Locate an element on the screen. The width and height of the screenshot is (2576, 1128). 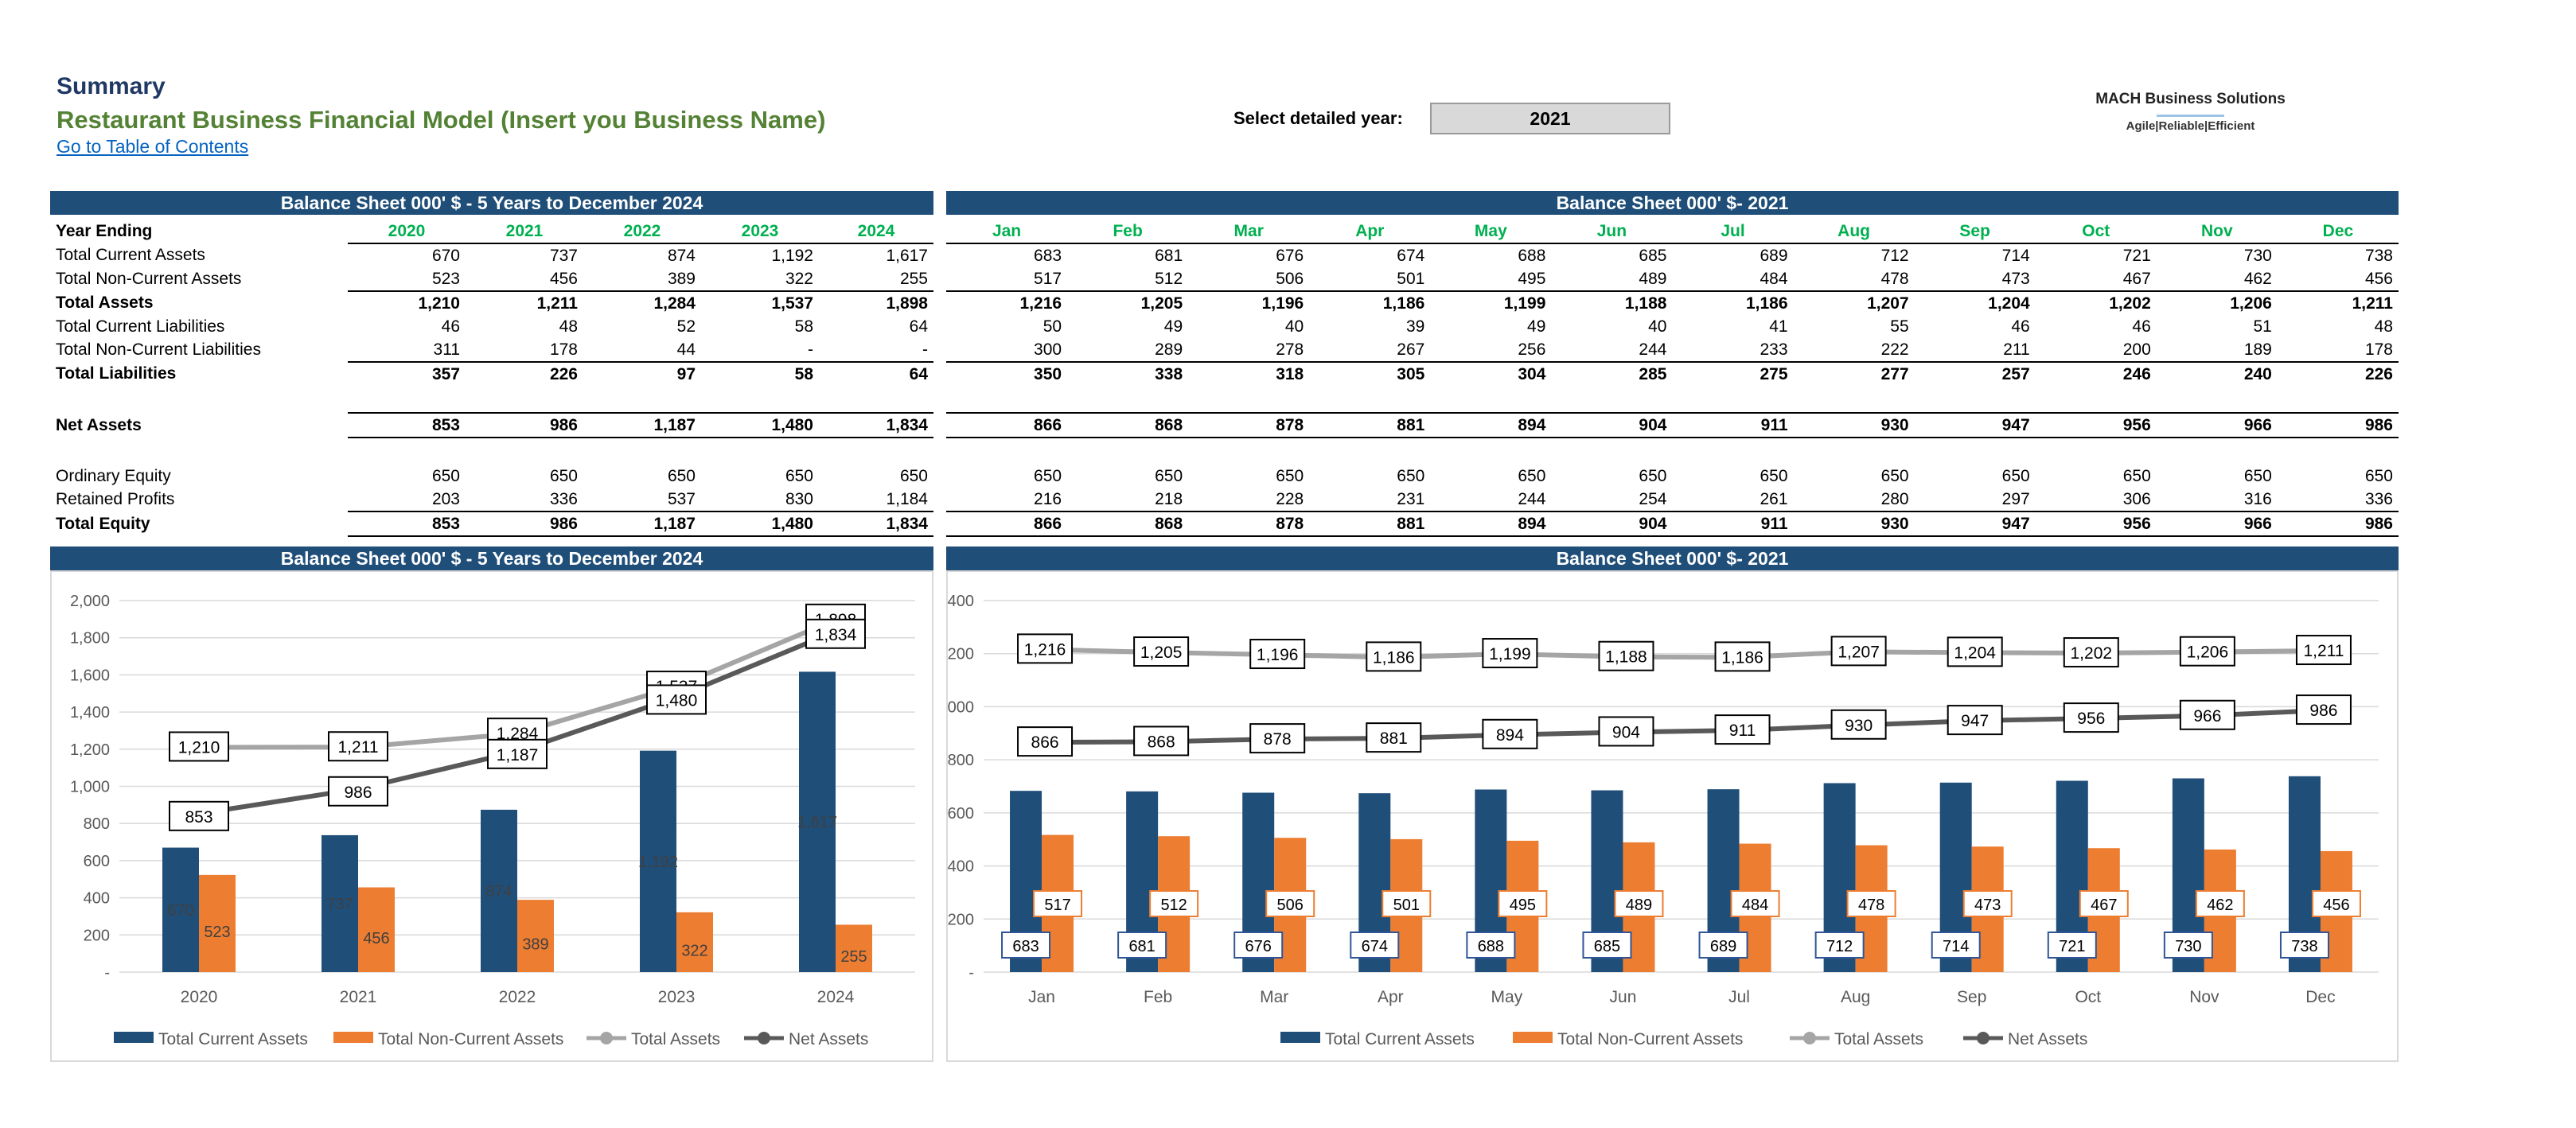
x-tick-label: 2024 is located at coordinates (836, 997).